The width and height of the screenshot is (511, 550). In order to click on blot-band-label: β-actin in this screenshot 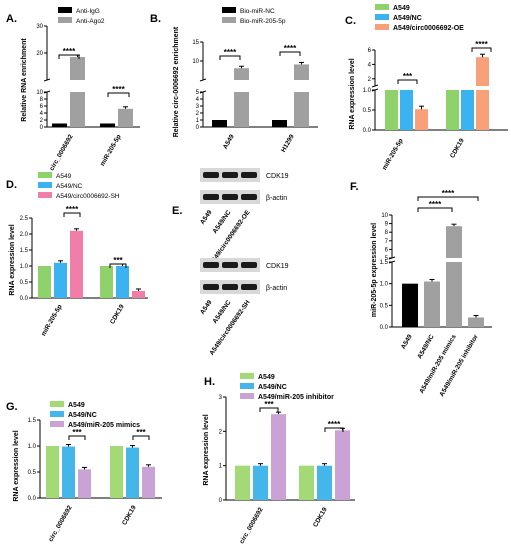, I will do `click(276, 288)`.